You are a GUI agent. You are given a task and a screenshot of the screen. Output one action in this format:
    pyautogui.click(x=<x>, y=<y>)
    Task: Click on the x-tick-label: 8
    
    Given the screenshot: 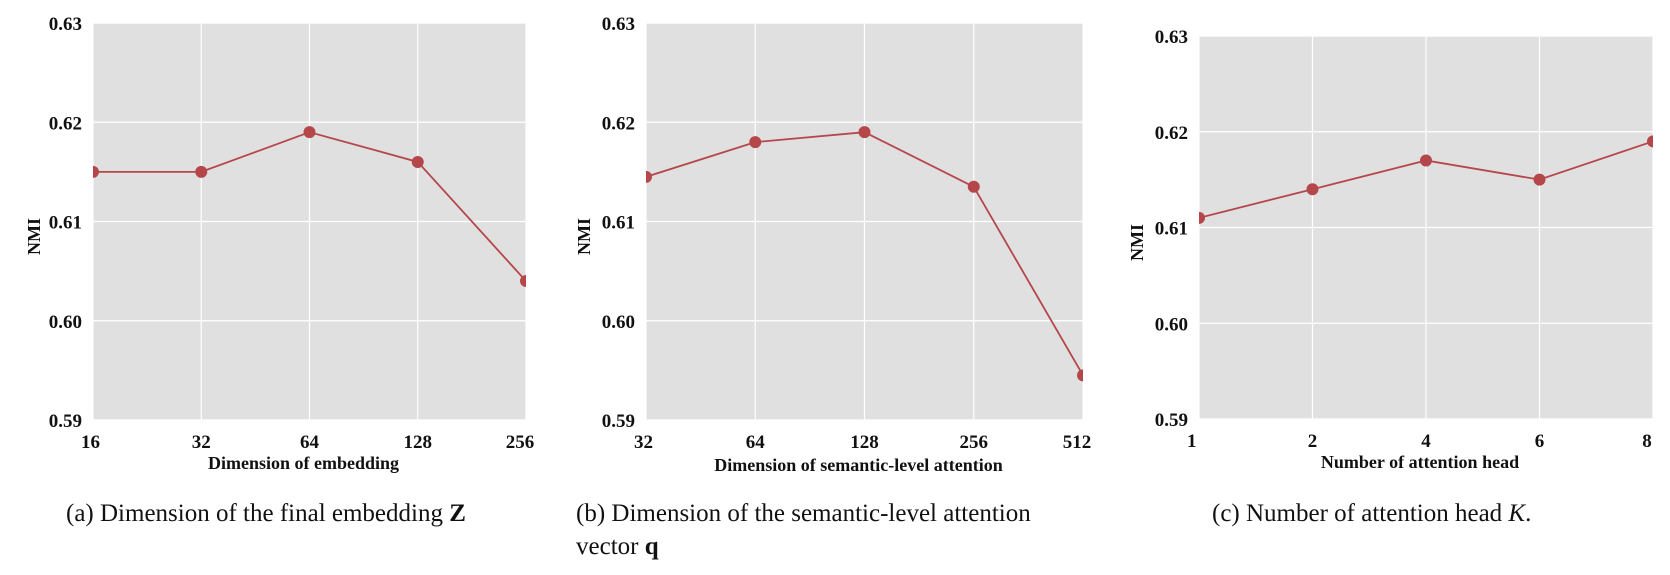 What is the action you would take?
    pyautogui.click(x=1647, y=441)
    